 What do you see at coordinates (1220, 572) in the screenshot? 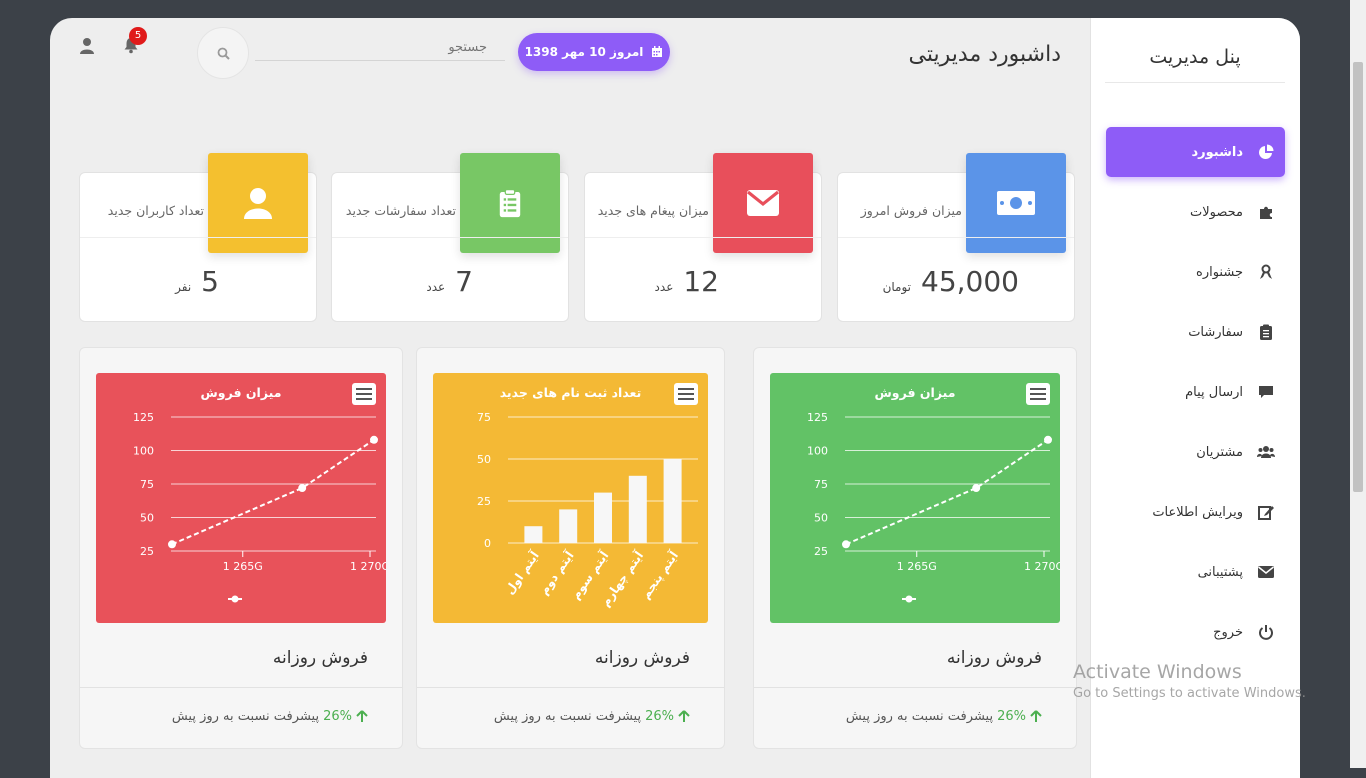
I see `sidebar-item-label: پشتیبانی` at bounding box center [1220, 572].